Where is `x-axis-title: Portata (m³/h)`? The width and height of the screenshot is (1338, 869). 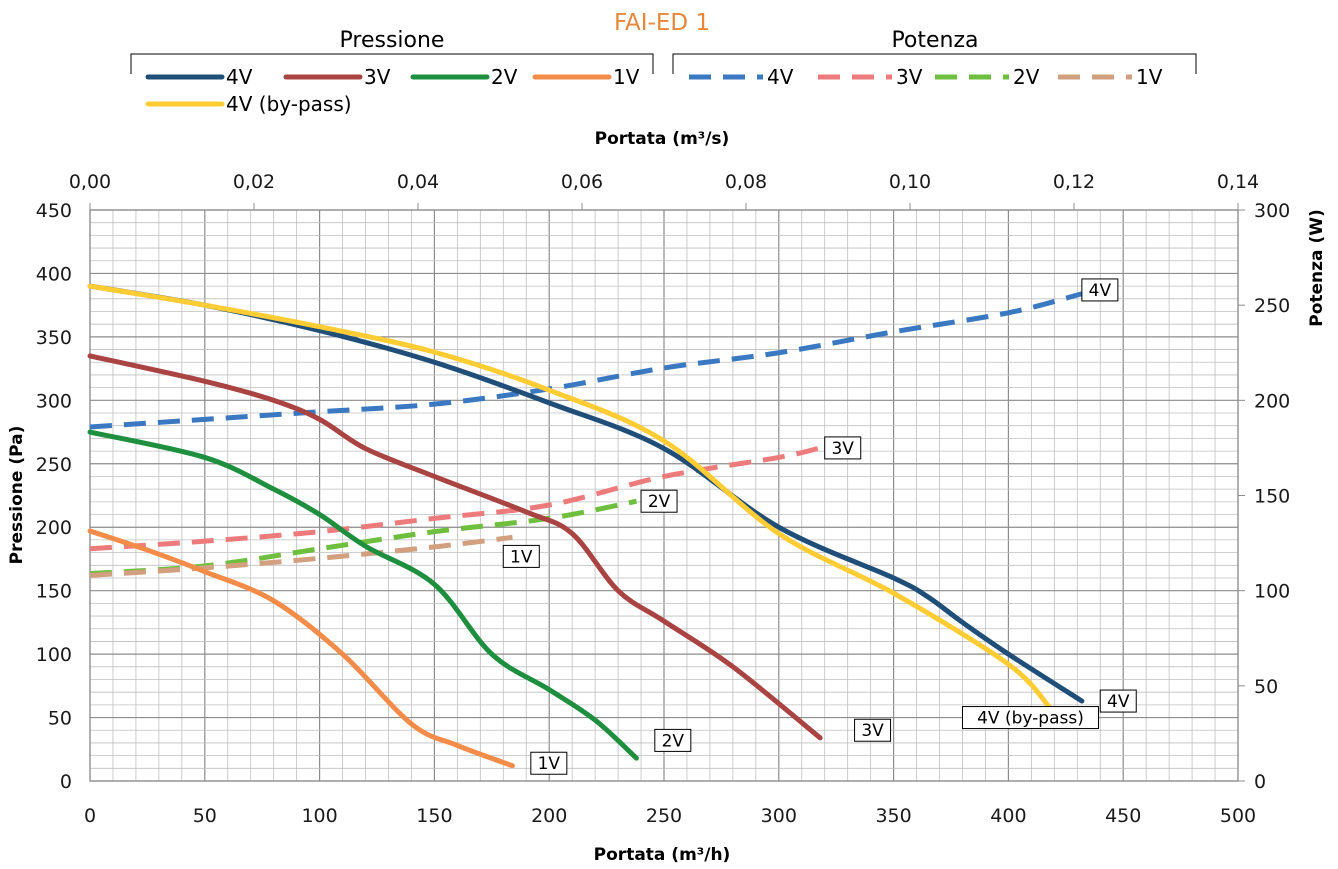
x-axis-title: Portata (m³/h) is located at coordinates (662, 855).